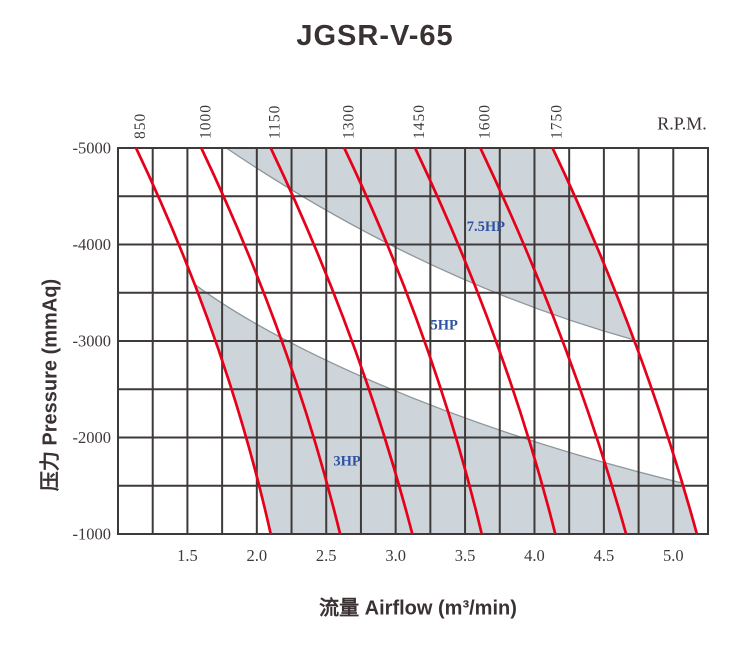 This screenshot has width=750, height=650. I want to click on rpm-label-1000: 1000, so click(205, 121).